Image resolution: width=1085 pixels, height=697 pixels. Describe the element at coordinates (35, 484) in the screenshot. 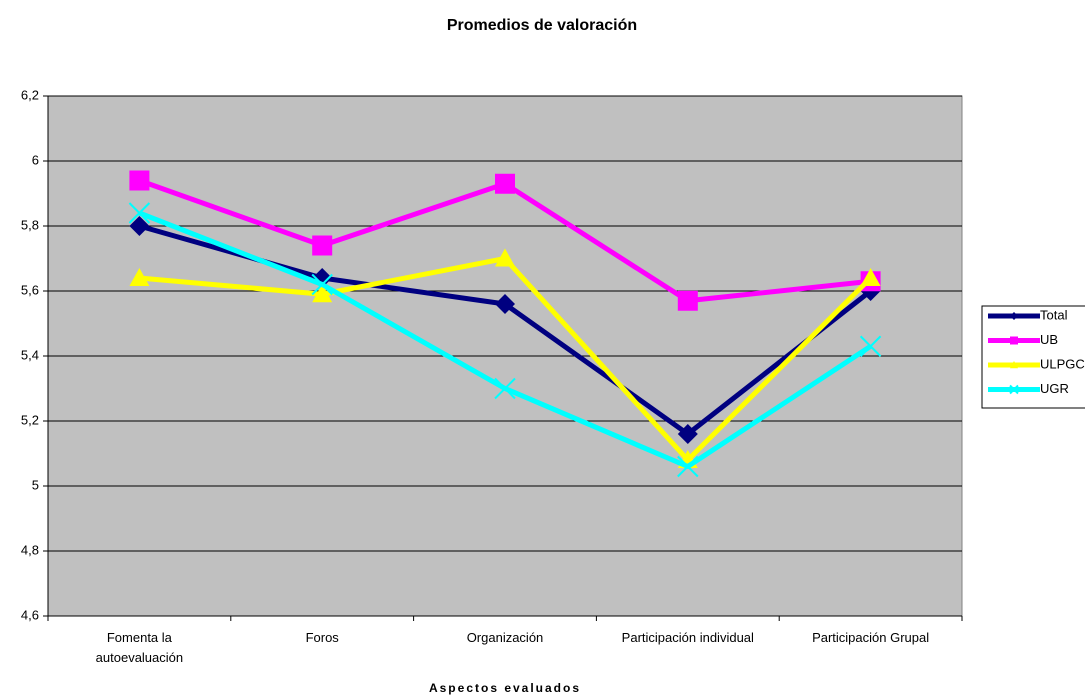

I see `y-tick-label: 5` at that location.